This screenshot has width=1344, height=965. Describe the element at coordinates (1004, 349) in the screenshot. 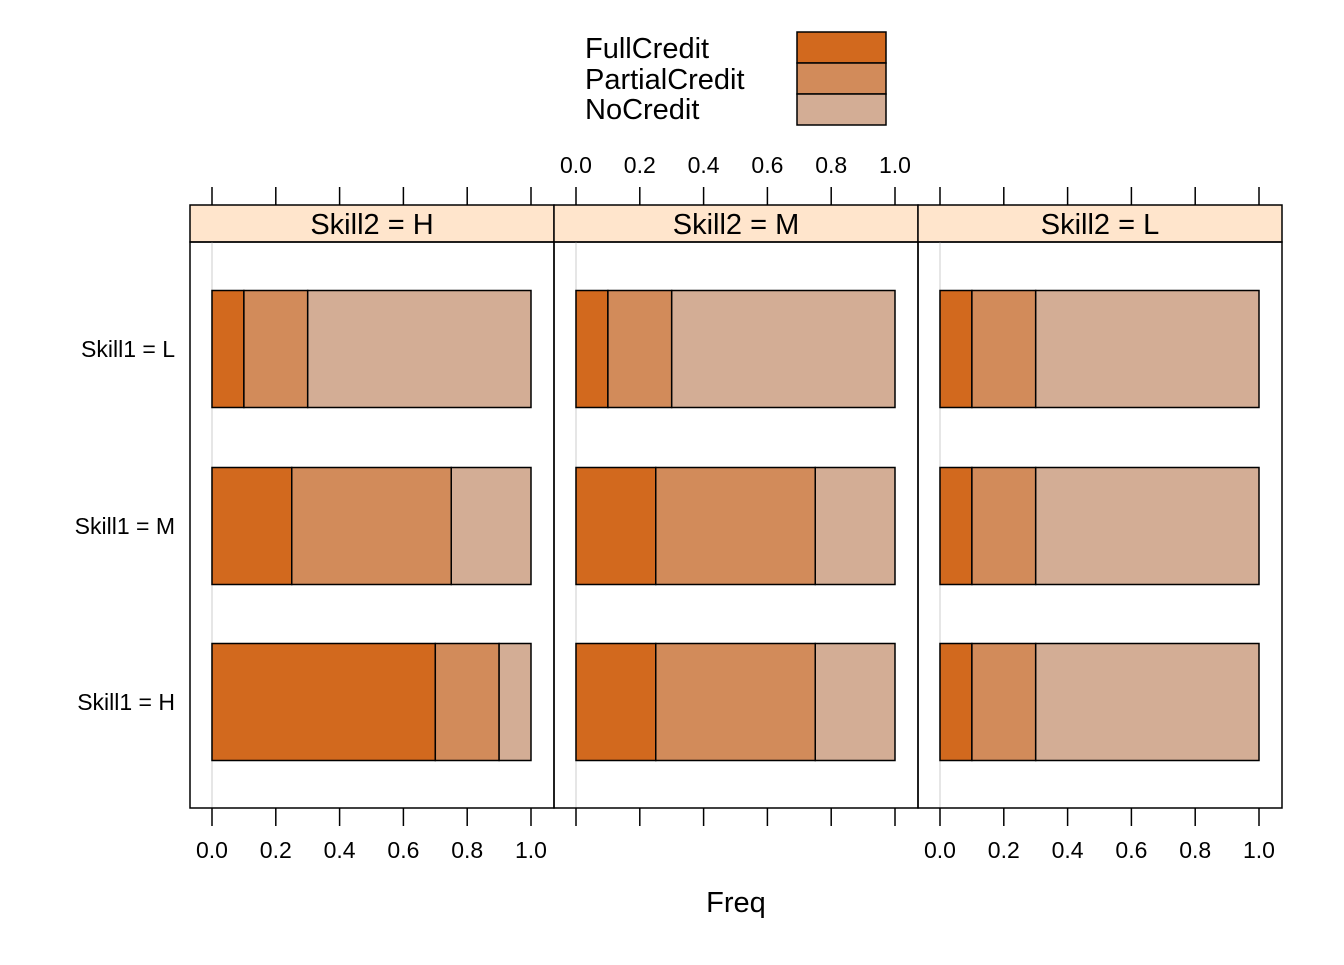

I see `bar-skill2-l-skill1-l-partialcredit` at that location.